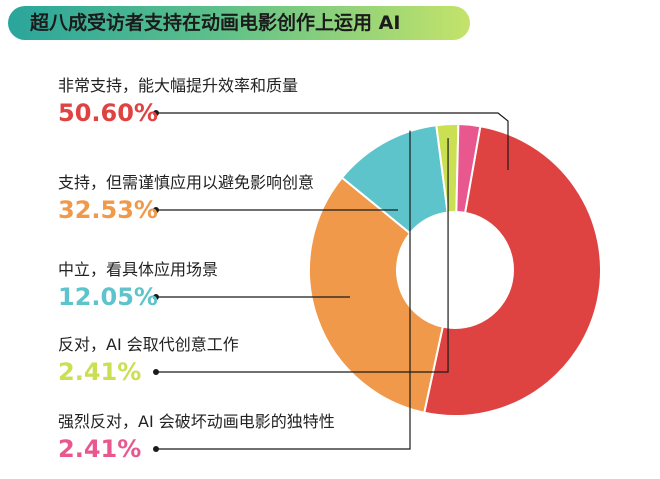 The image size is (660, 479). Describe the element at coordinates (332, 141) in the screenshot. I see `leader-line` at that location.